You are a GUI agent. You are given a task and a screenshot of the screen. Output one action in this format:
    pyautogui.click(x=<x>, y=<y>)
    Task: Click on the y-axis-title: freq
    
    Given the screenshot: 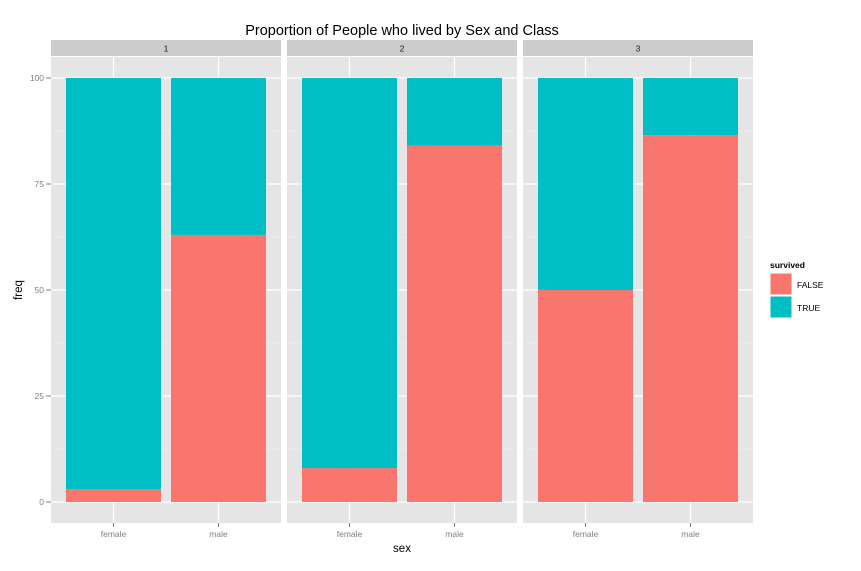 What is the action you would take?
    pyautogui.click(x=19, y=290)
    